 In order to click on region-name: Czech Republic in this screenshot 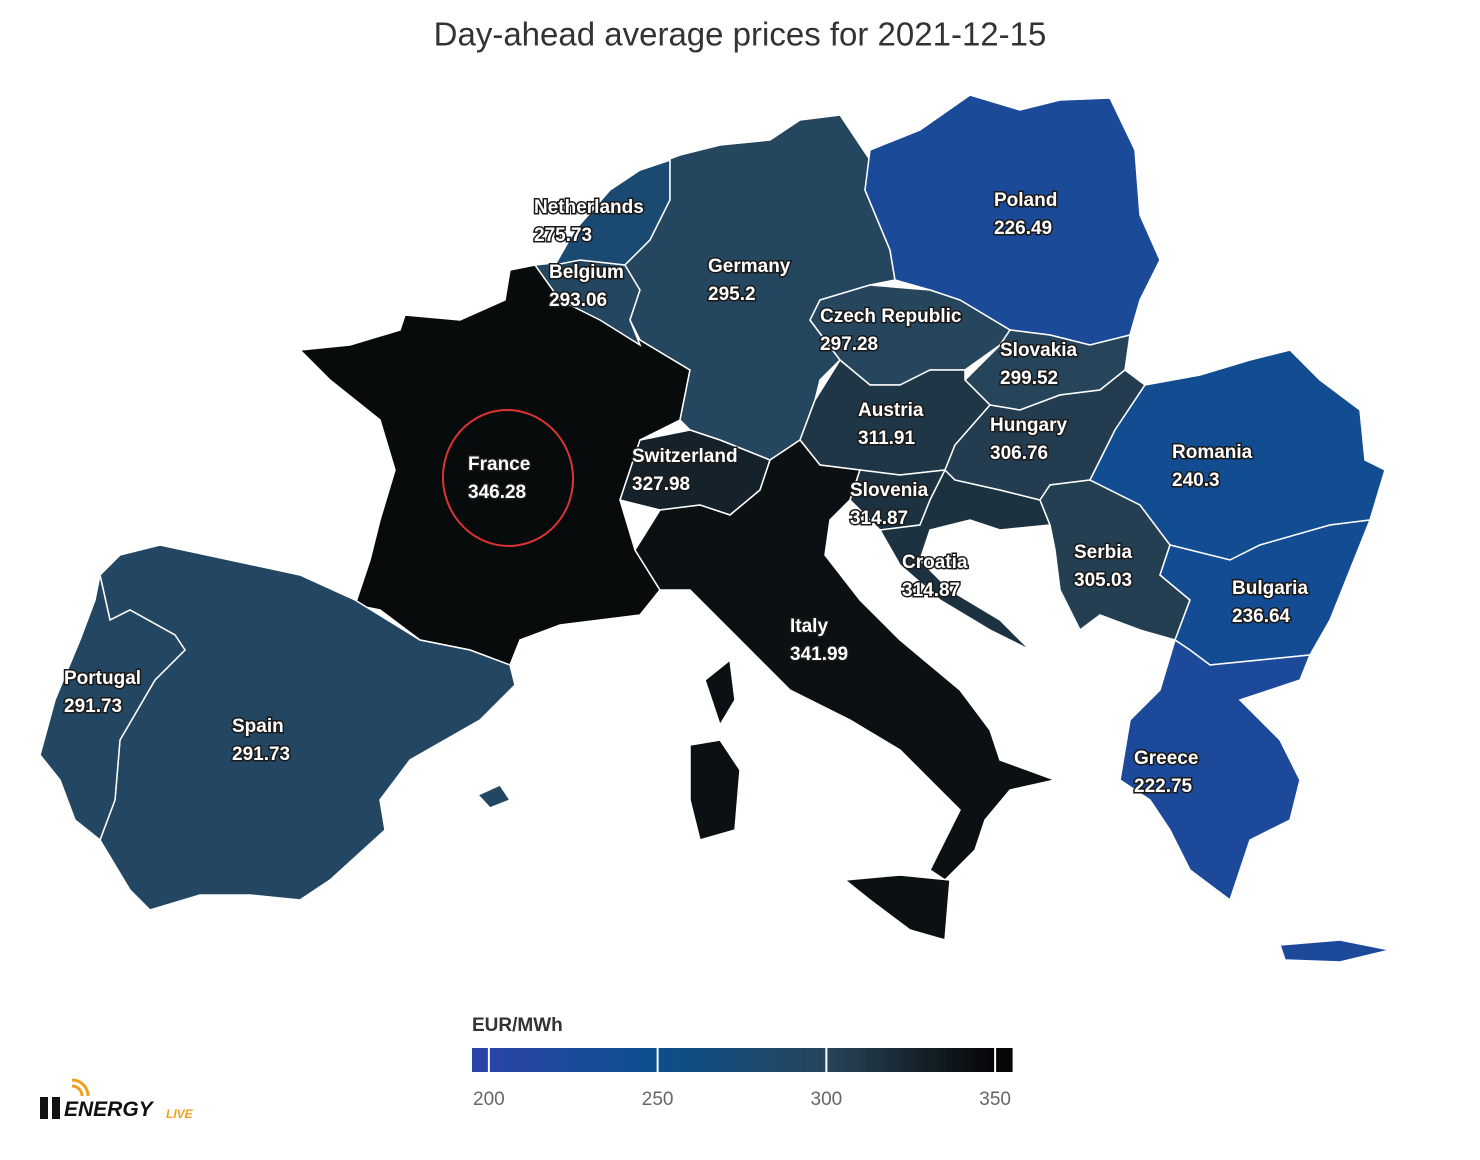, I will do `click(891, 316)`.